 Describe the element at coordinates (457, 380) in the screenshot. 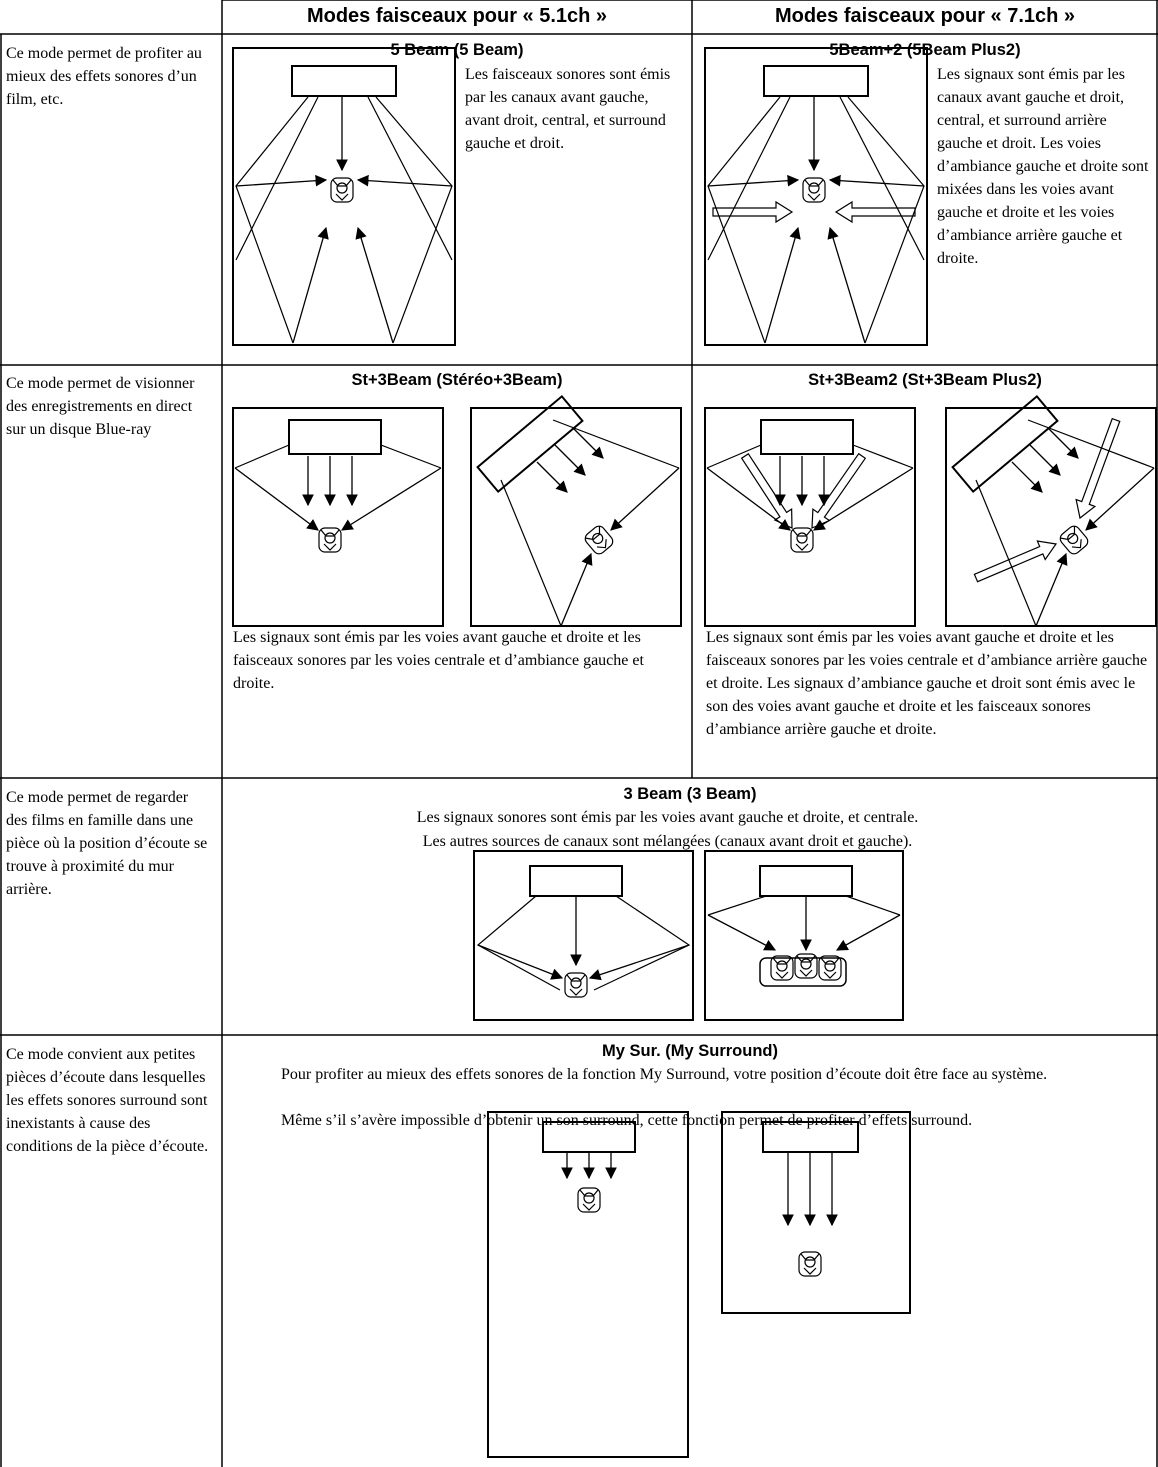

I see `mode-title: St+3Beam (Stéréo+3Beam)` at that location.